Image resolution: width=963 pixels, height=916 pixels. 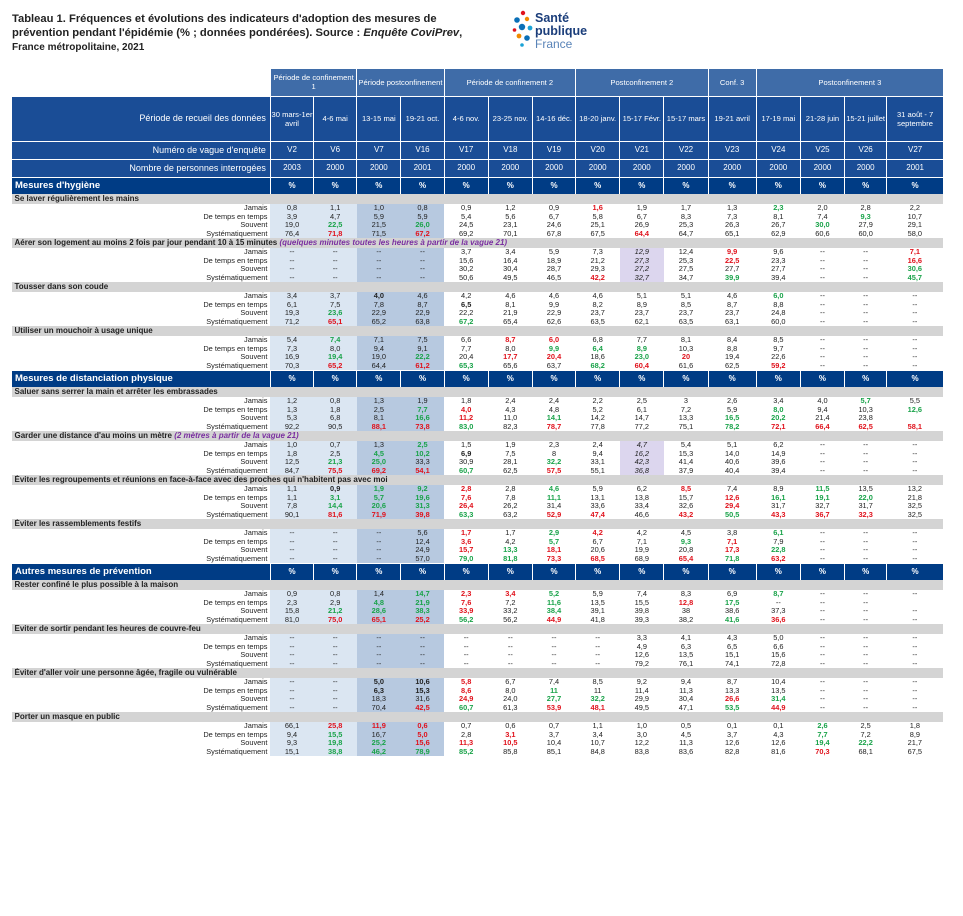 What do you see at coordinates (466, 751) in the screenshot?
I see `value-cell: 85,2` at bounding box center [466, 751].